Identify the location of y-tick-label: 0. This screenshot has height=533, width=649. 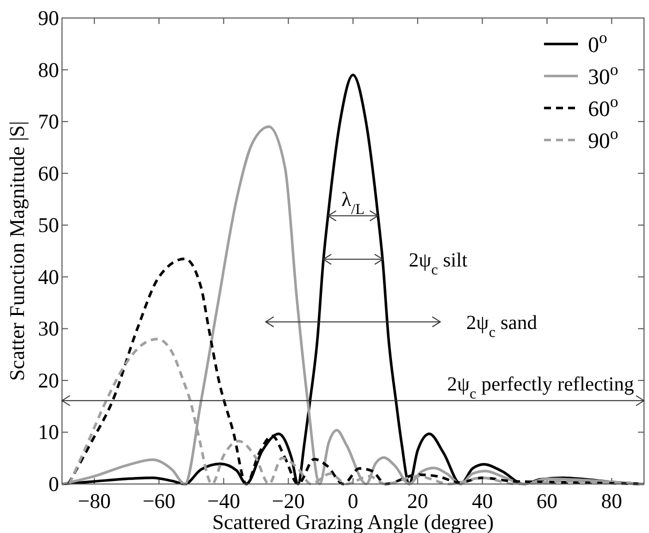
(53, 484).